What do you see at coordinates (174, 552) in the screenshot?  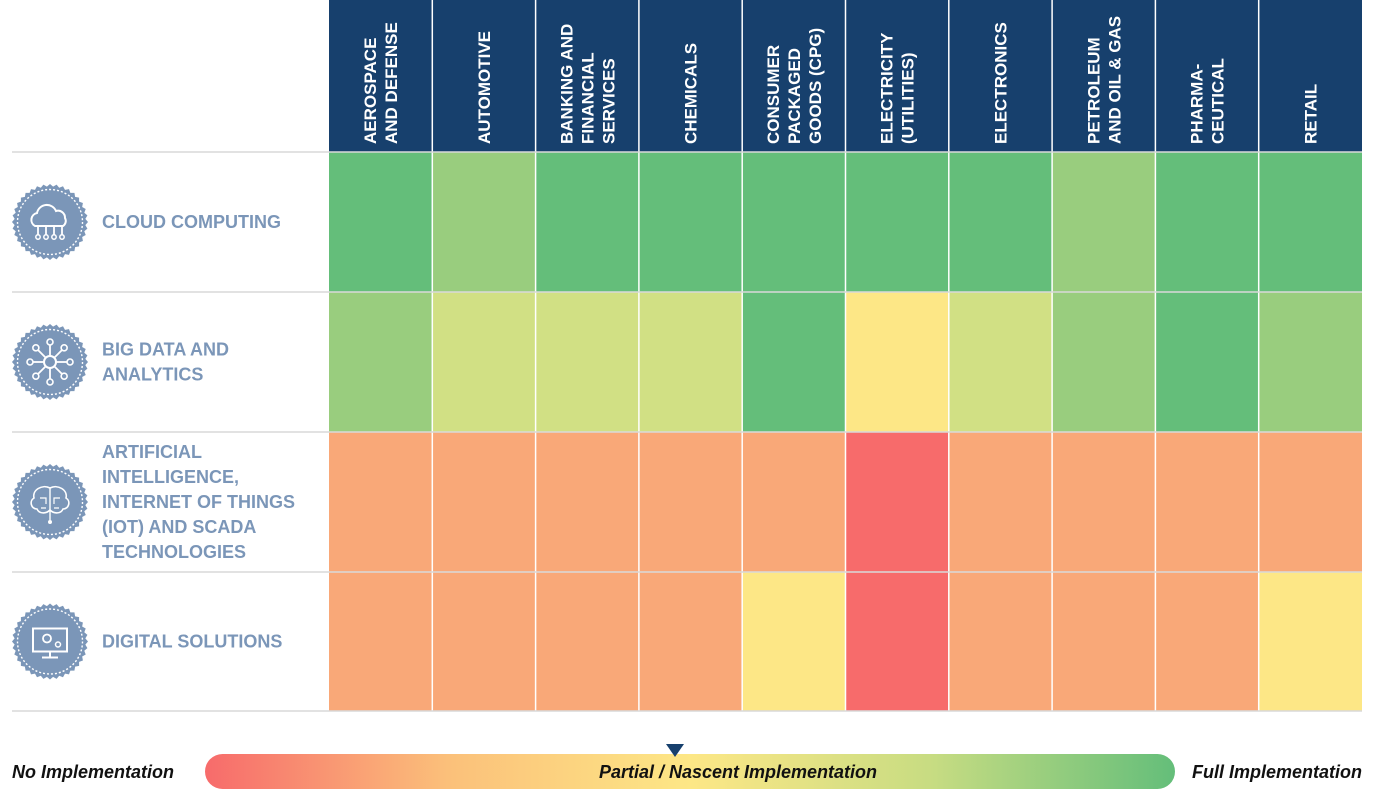 I see `row-label-text: TECHNOLOGIES` at bounding box center [174, 552].